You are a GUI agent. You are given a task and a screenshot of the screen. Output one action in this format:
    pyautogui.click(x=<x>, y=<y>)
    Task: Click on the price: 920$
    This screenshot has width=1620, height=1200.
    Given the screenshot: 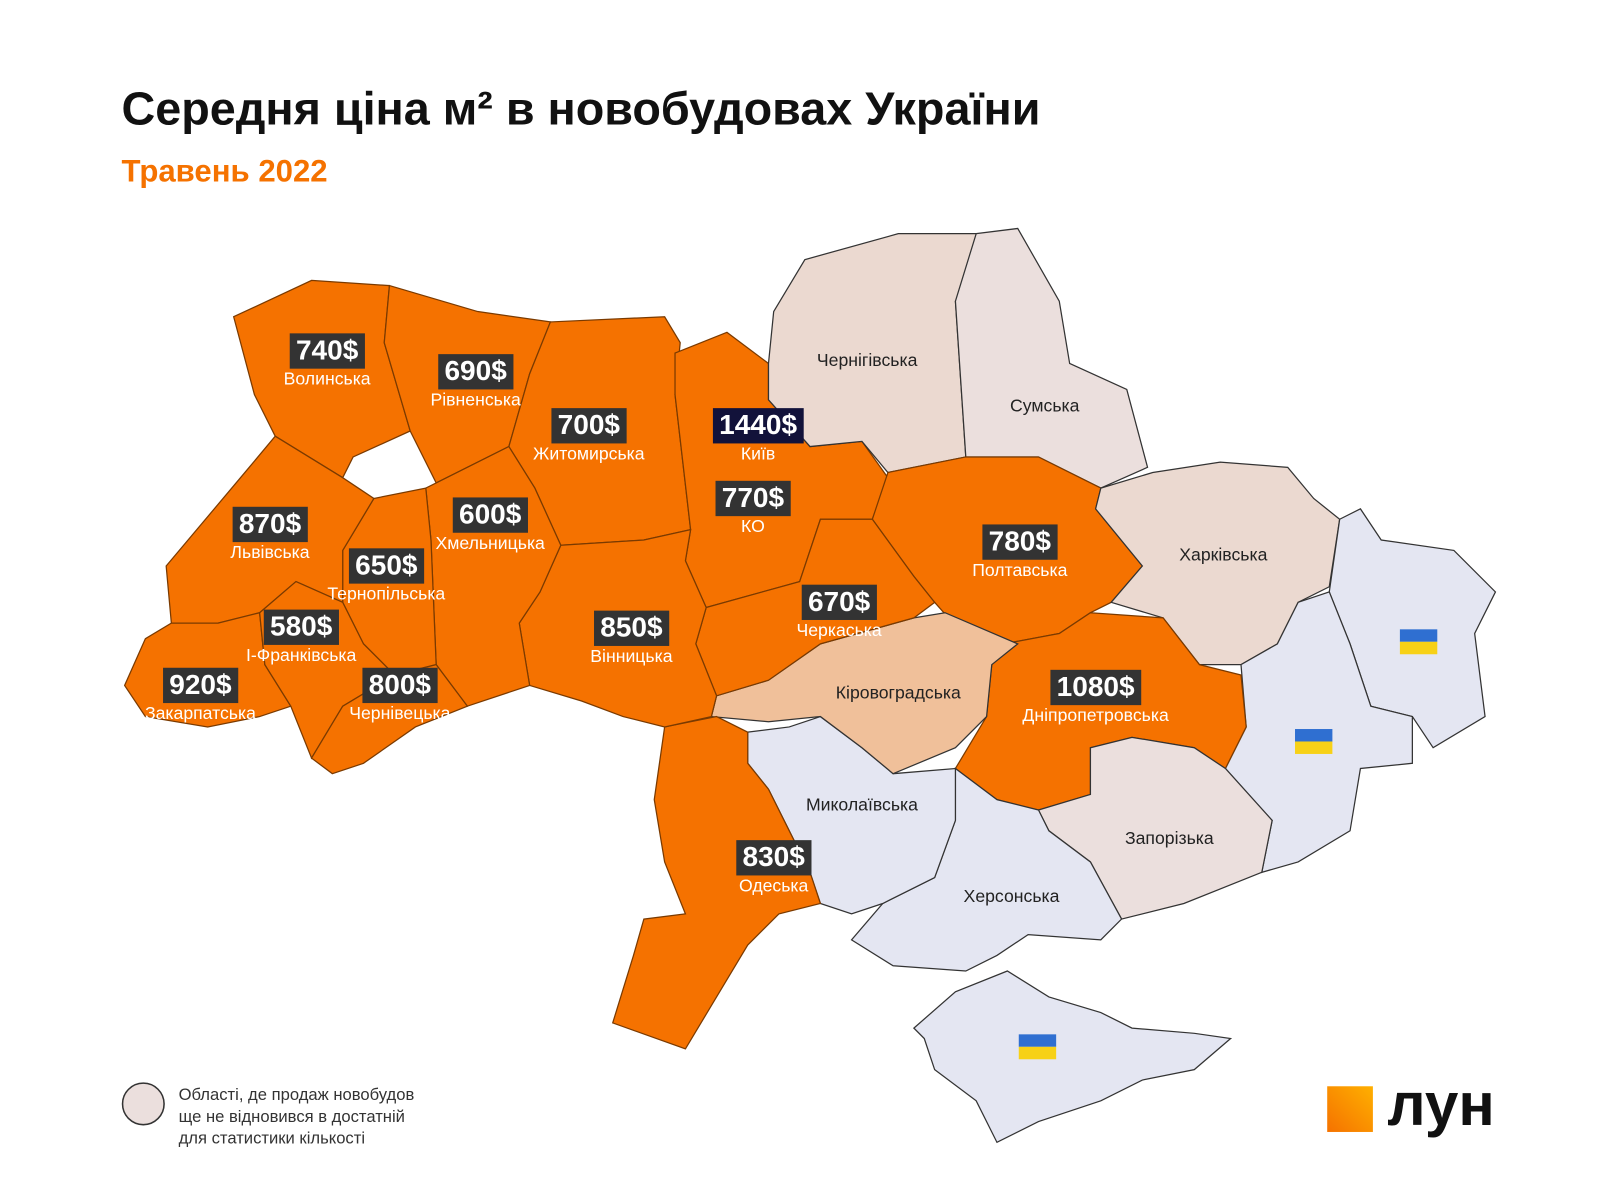 What is the action you would take?
    pyautogui.click(x=200, y=684)
    